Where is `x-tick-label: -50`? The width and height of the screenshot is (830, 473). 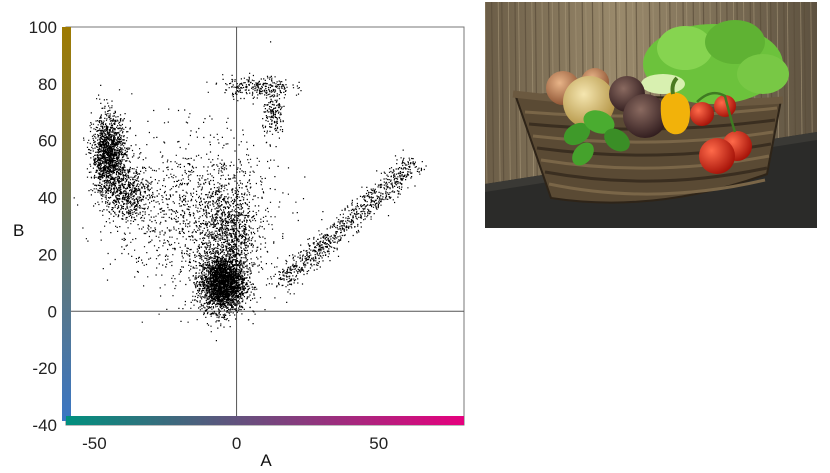
x-tick-label: -50 is located at coordinates (94, 443).